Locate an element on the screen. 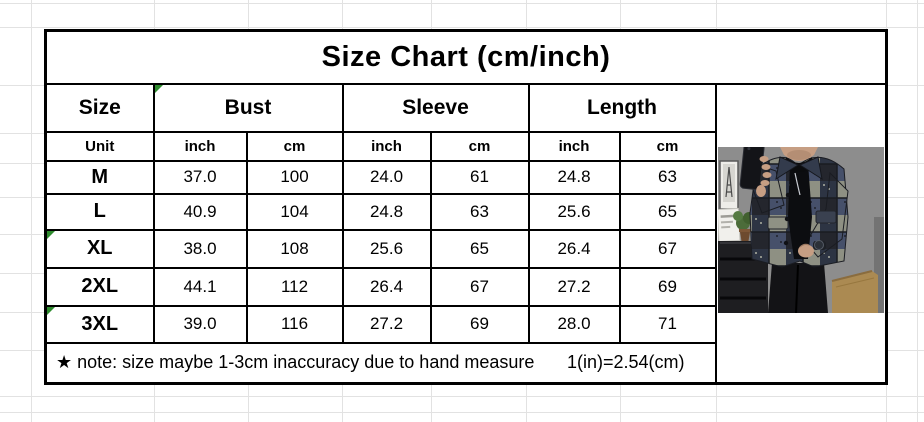 This screenshot has width=924, height=422. size-label: XL is located at coordinates (99, 248).